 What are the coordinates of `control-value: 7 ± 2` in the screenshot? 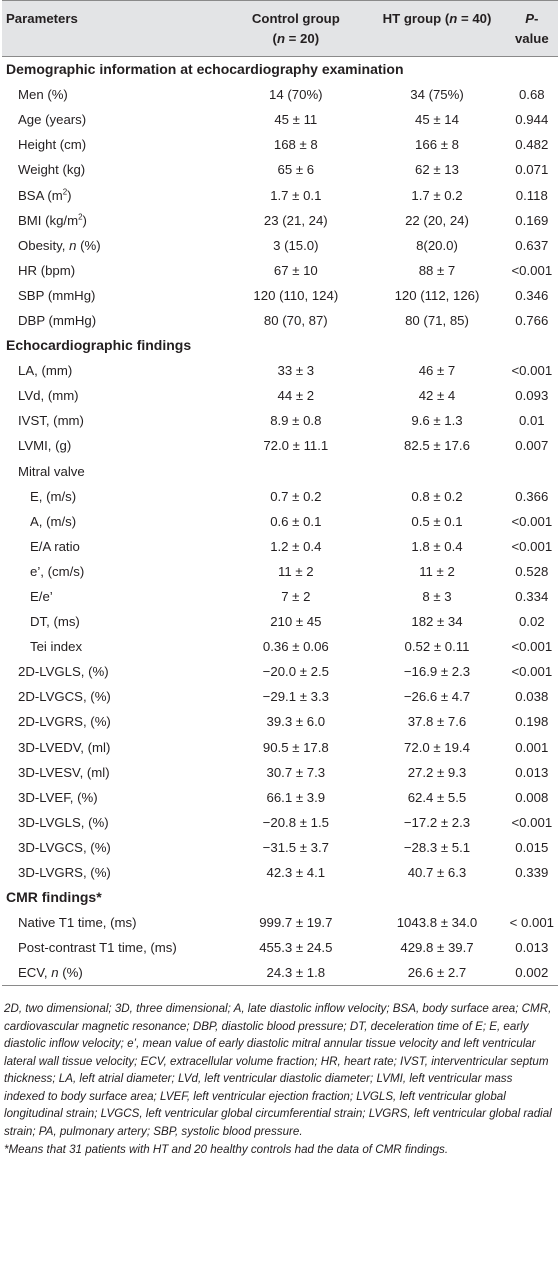 It's located at (296, 597).